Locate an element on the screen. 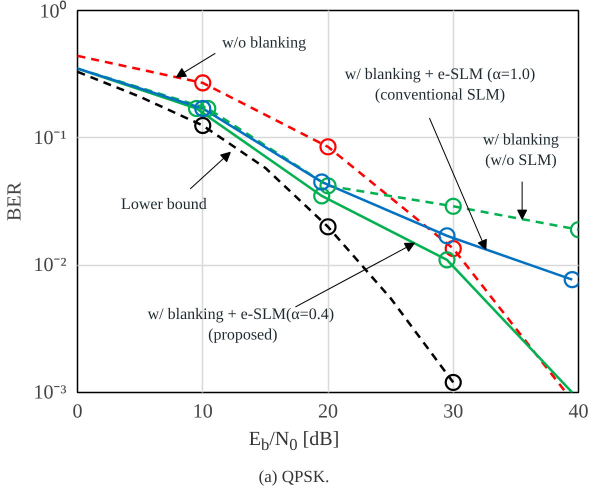  x-tick-label: 20 is located at coordinates (328, 411).